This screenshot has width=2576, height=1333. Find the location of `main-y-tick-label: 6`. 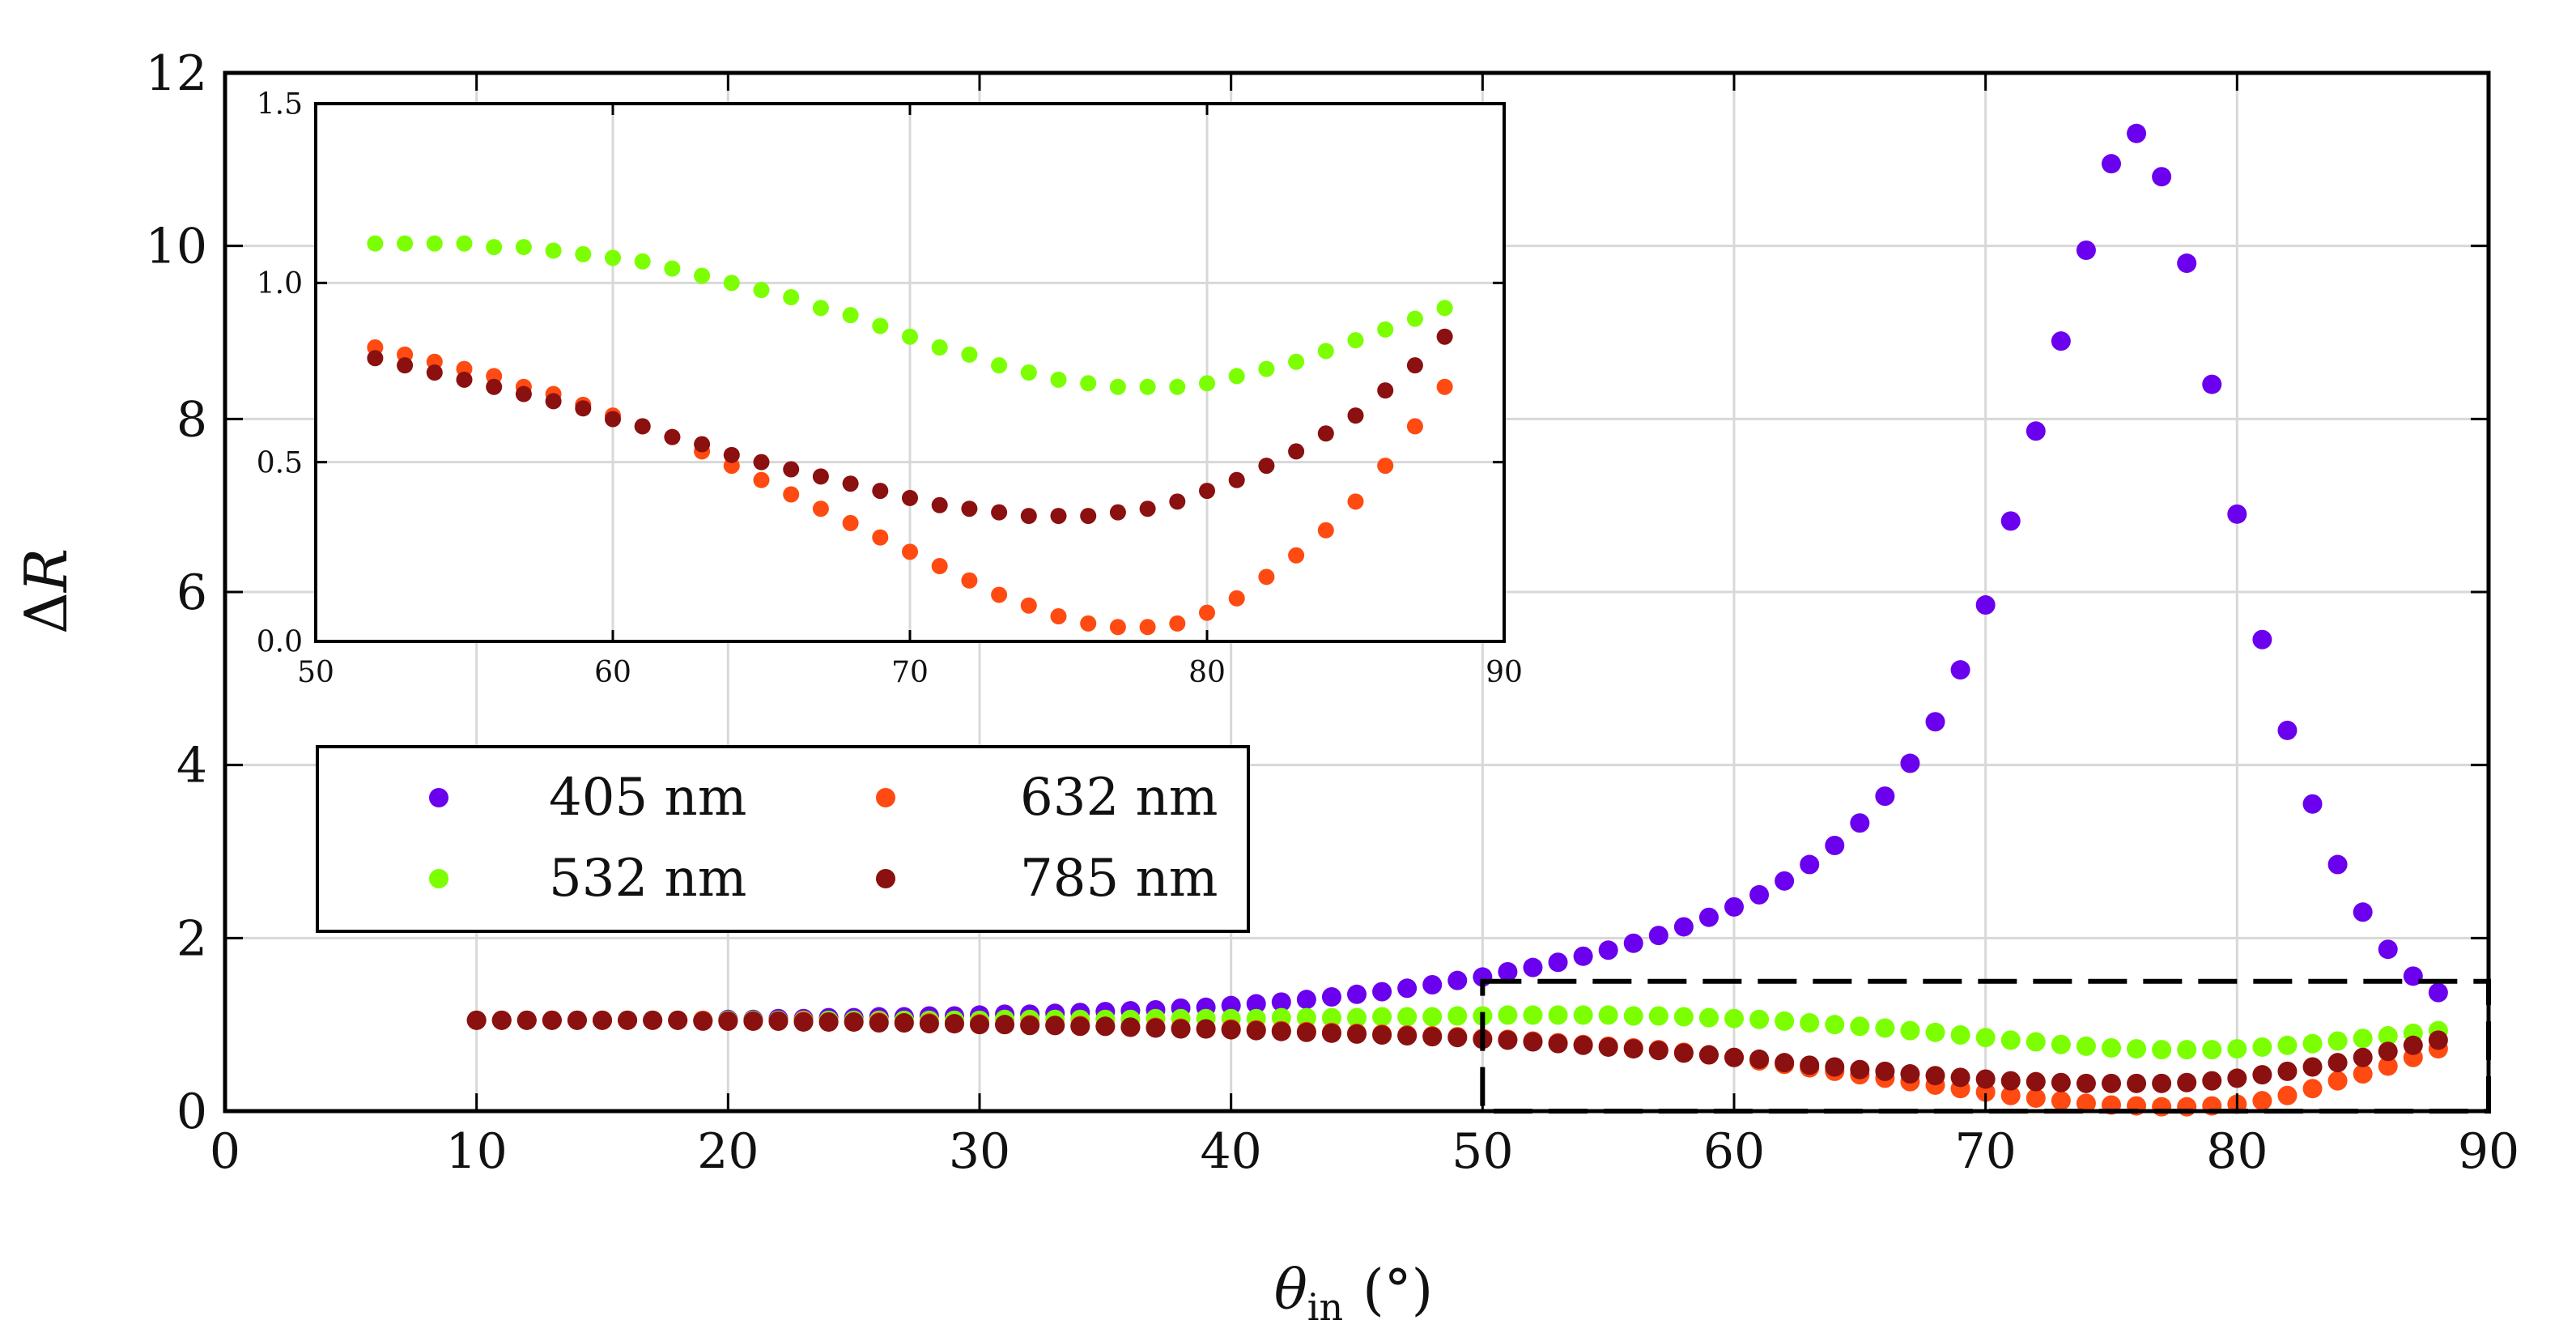

main-y-tick-label: 6 is located at coordinates (191, 592).